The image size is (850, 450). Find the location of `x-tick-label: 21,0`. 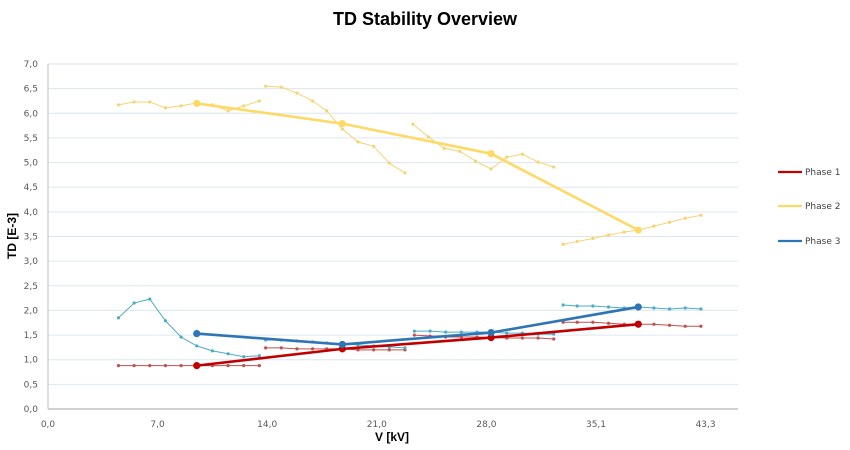

x-tick-label: 21,0 is located at coordinates (377, 425).